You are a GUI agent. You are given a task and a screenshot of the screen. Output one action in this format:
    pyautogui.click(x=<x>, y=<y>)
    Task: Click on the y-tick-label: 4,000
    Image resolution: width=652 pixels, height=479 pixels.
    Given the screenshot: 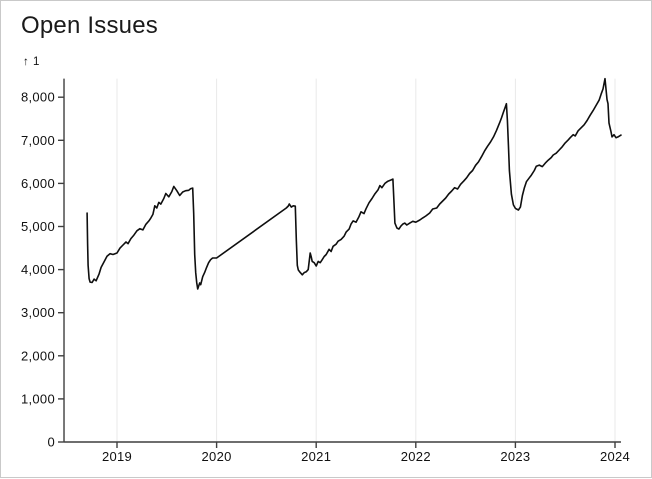 What is the action you would take?
    pyautogui.click(x=38, y=269)
    